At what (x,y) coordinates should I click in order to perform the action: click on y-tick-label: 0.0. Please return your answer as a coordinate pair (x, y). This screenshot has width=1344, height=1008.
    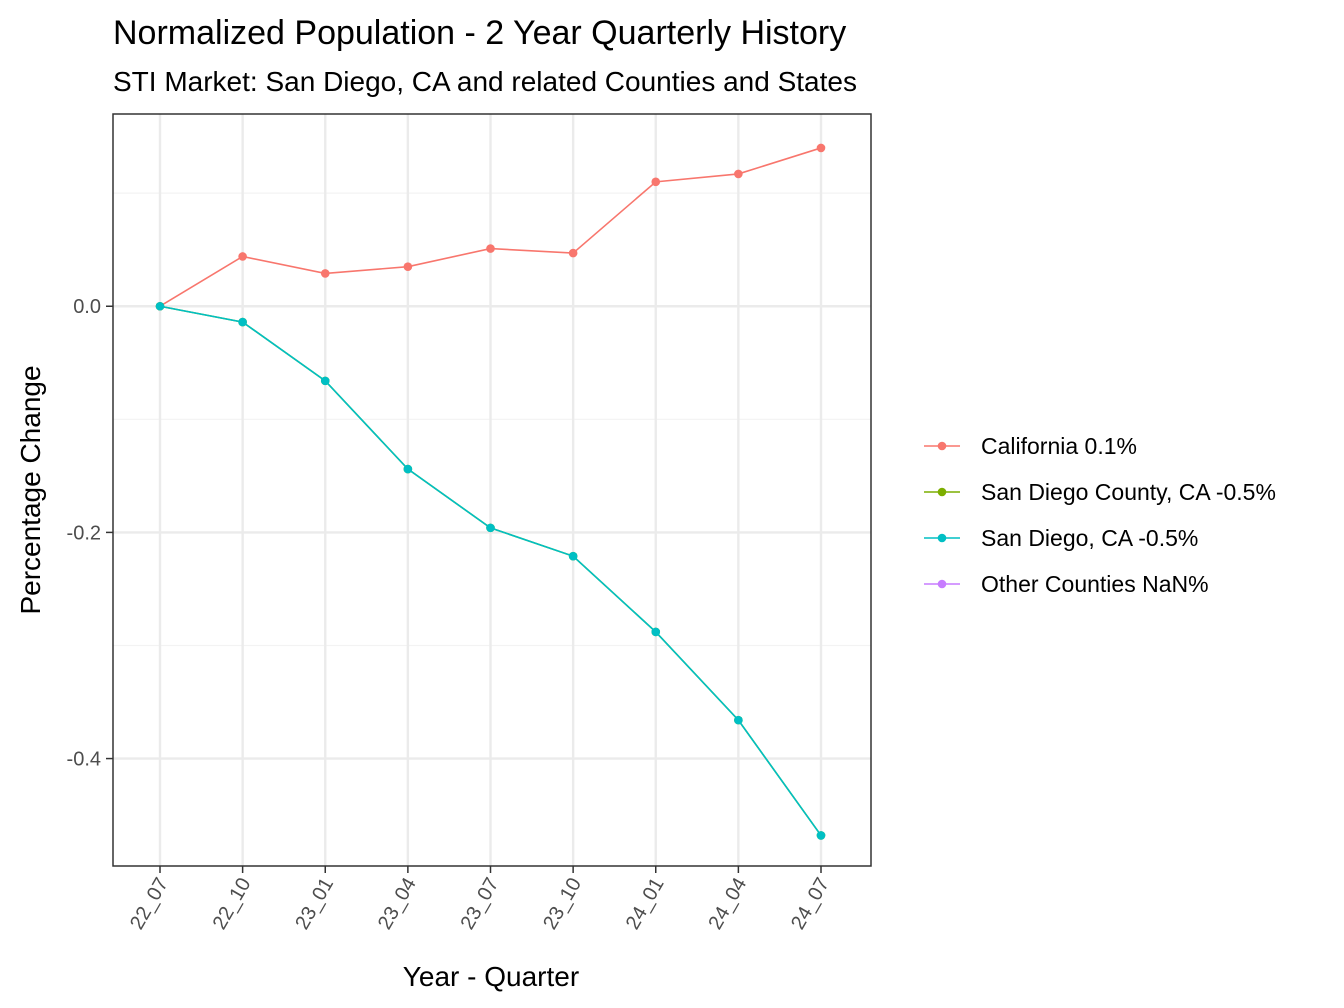
    Looking at the image, I should click on (87, 307).